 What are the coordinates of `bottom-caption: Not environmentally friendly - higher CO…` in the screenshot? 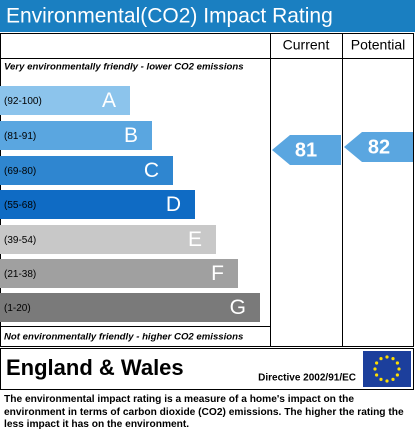 It's located at (123, 337).